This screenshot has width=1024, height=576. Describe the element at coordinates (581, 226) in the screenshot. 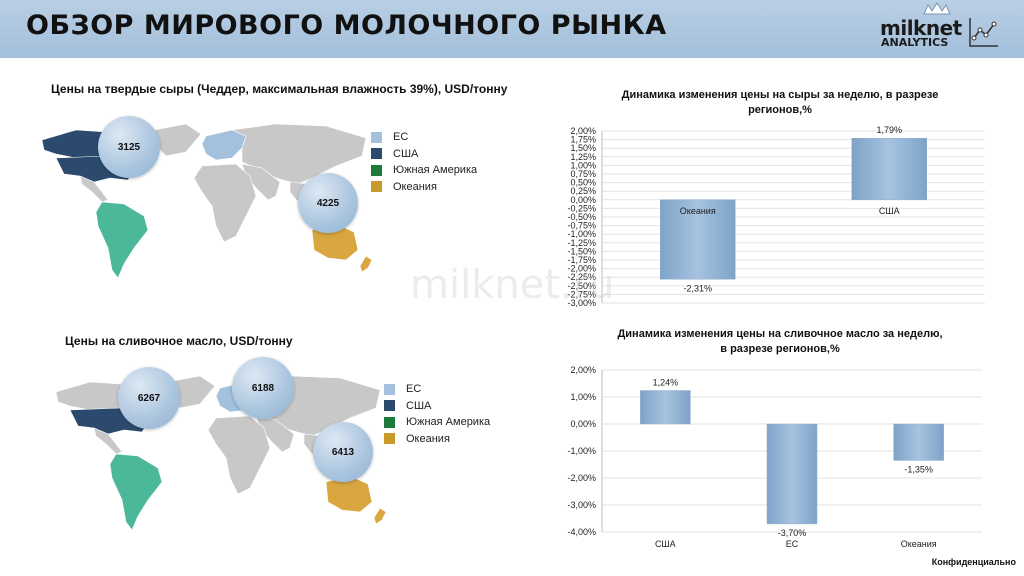

I see `y-tick-label: -0,75%` at that location.